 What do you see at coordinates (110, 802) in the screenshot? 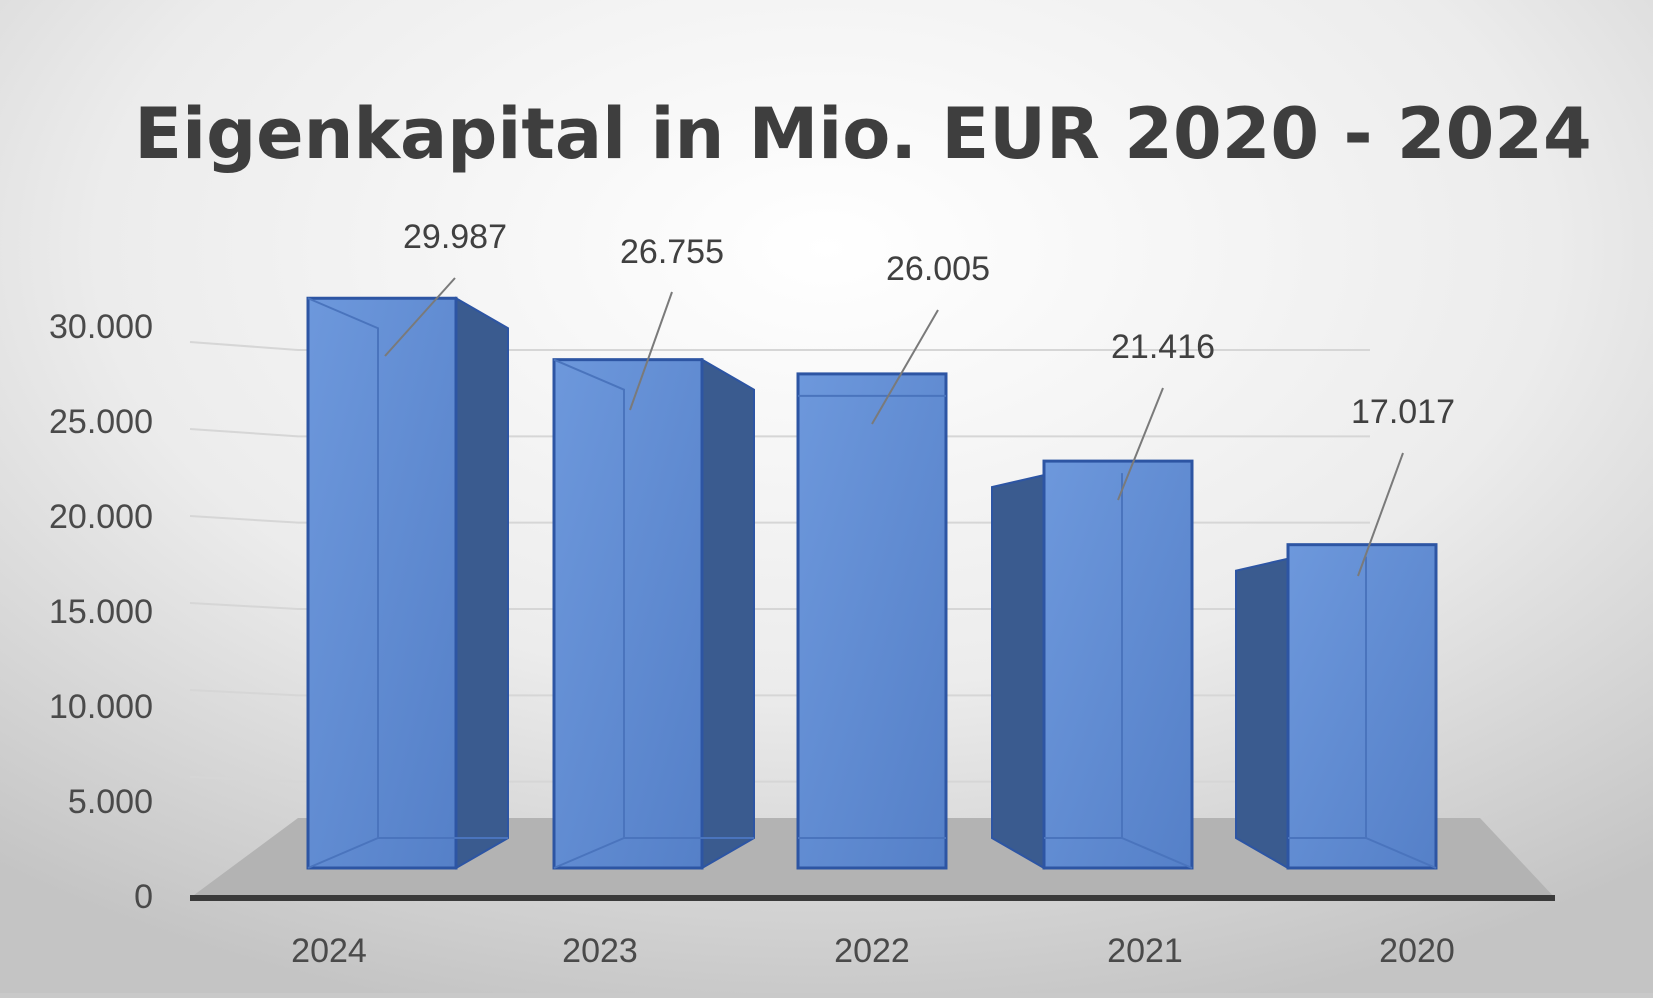
I see `y-tick-label: 5.000` at bounding box center [110, 802].